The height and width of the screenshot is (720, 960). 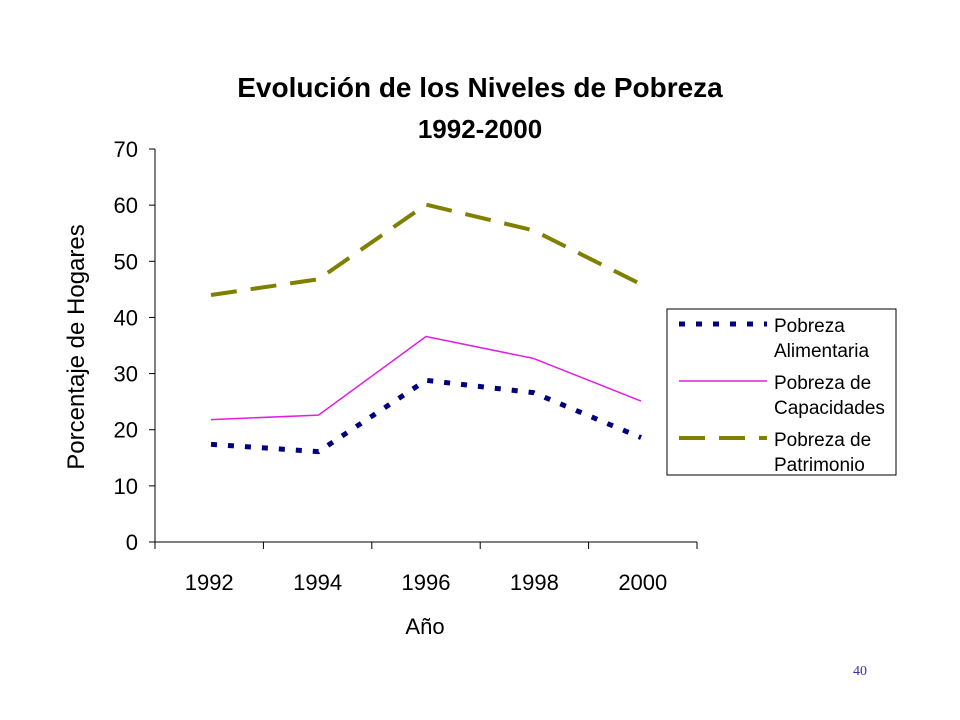 What do you see at coordinates (424, 626) in the screenshot?
I see `x-axis-label: Año` at bounding box center [424, 626].